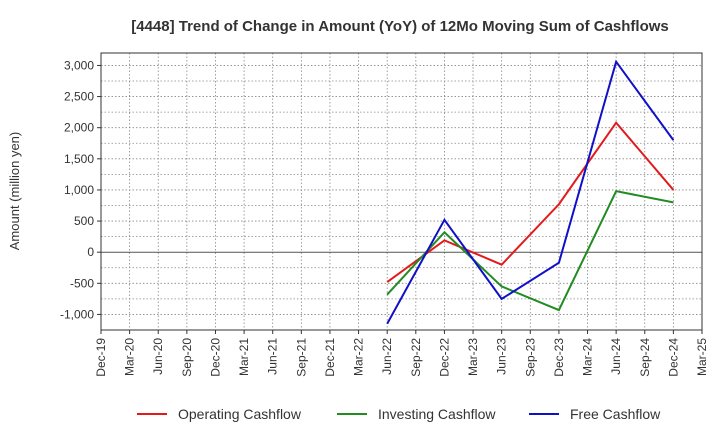 The image size is (720, 440). What do you see at coordinates (437, 414) in the screenshot?
I see `legend-label-investing-cashflow: Investing Cashflow` at bounding box center [437, 414].